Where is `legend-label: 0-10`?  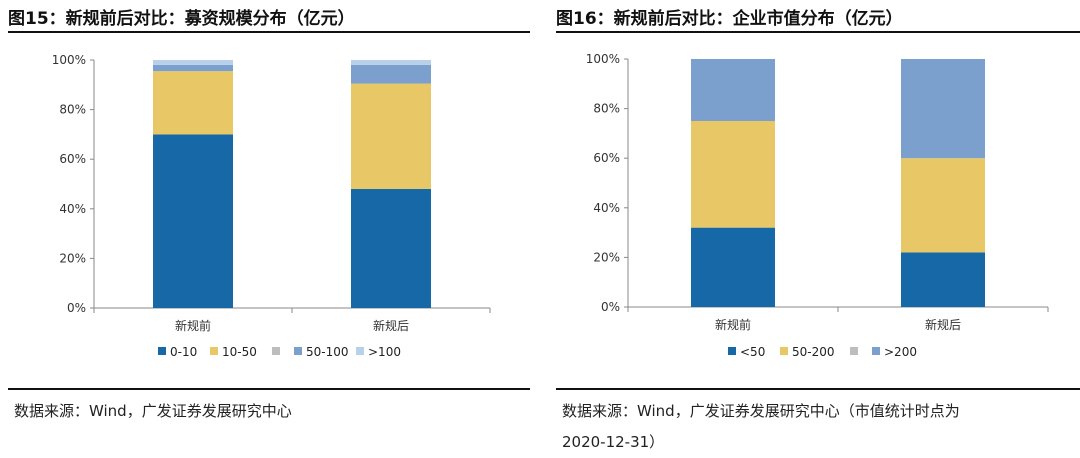 legend-label: 0-10 is located at coordinates (183, 352).